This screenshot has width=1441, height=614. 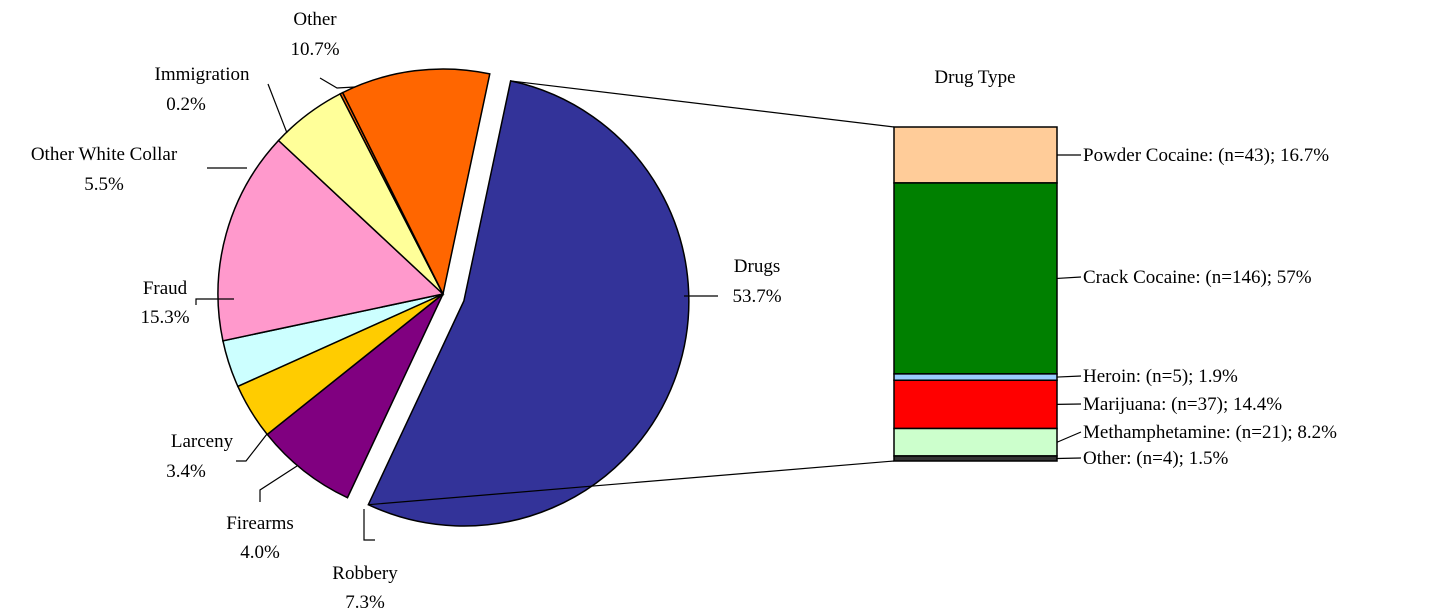 I want to click on bar-label-crack-cocaine: Crack Cocaine: (n=146); 57%, so click(x=1197, y=277).